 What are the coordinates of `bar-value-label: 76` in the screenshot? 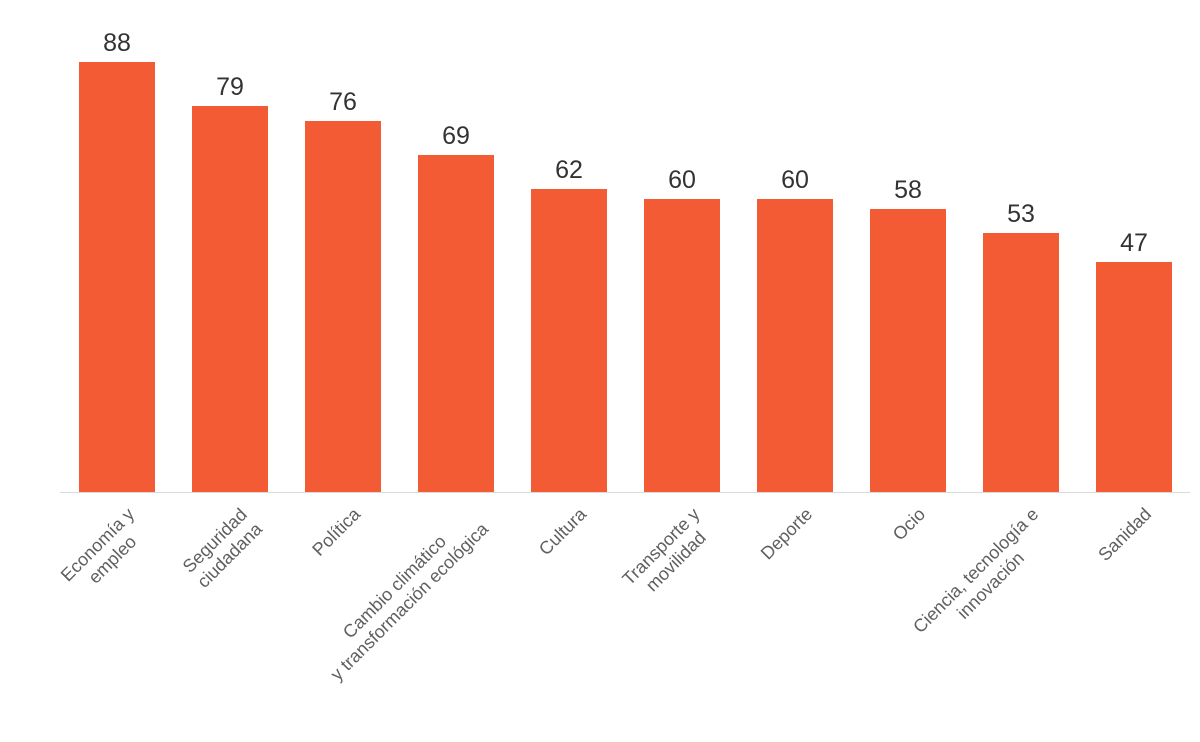 It's located at (343, 102).